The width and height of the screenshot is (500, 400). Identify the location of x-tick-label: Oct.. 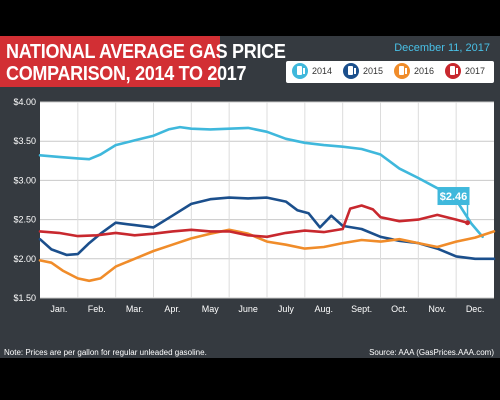
(399, 309).